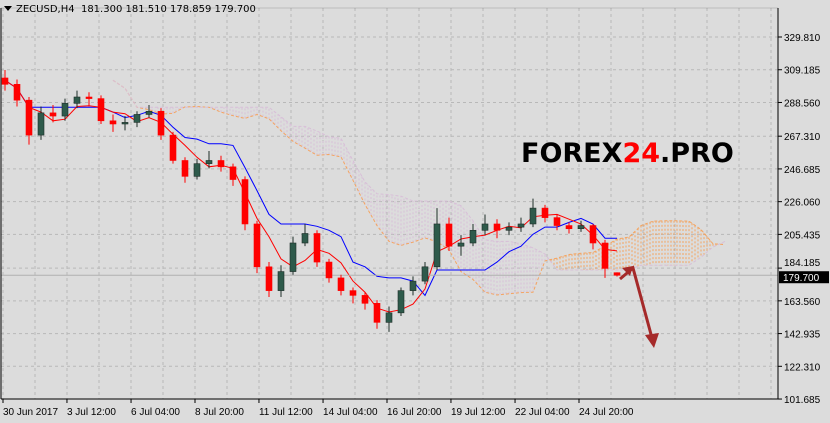 This screenshot has height=423, width=830. I want to click on ohlc-values: 181.300 181.510 178.859 179.700, so click(168, 9).